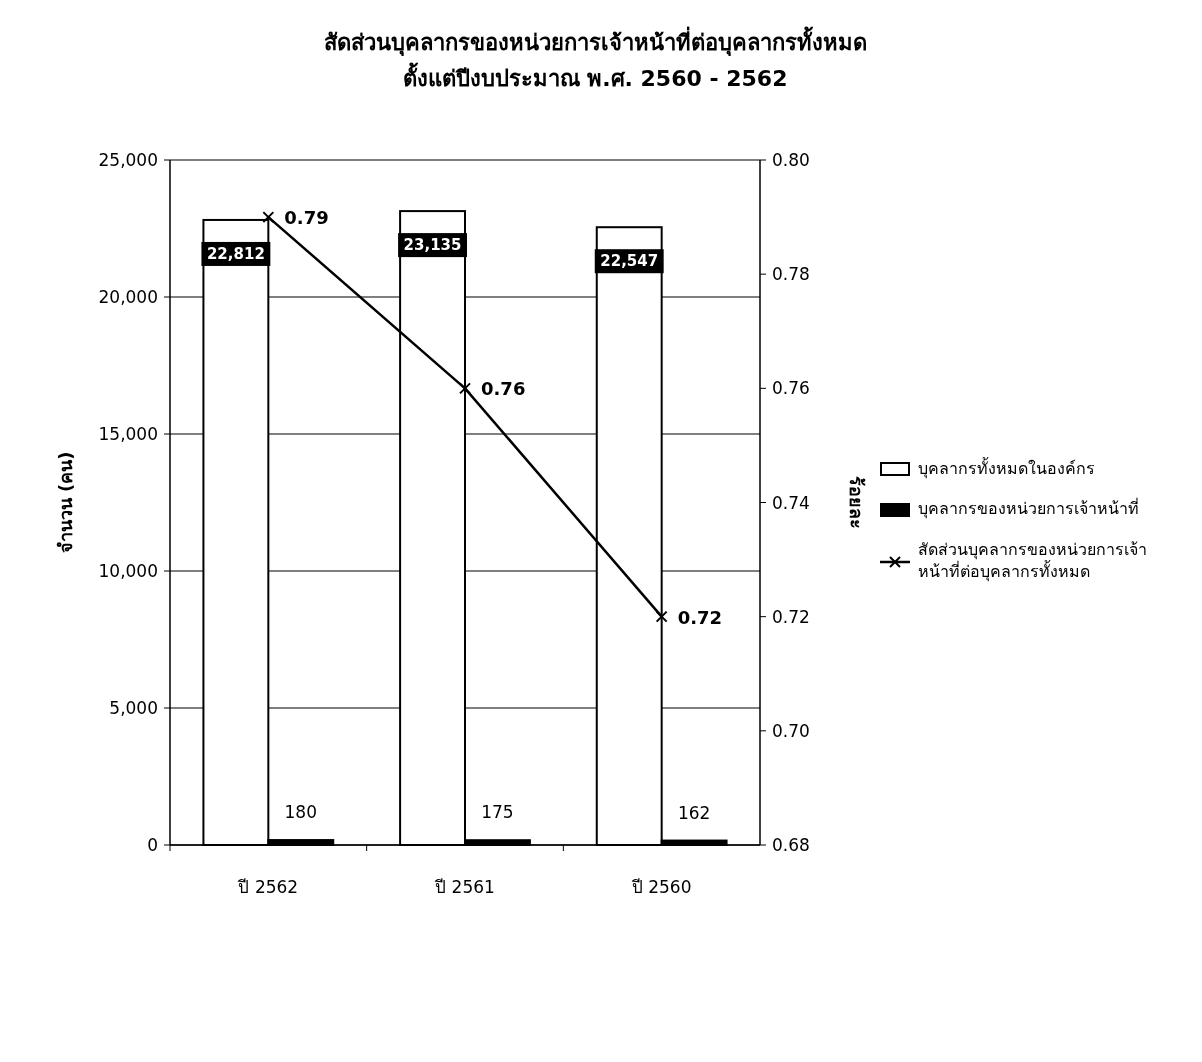 The height and width of the screenshot is (1062, 1202). Describe the element at coordinates (128, 160) in the screenshot. I see `y-tick-label: 25,000` at that location.